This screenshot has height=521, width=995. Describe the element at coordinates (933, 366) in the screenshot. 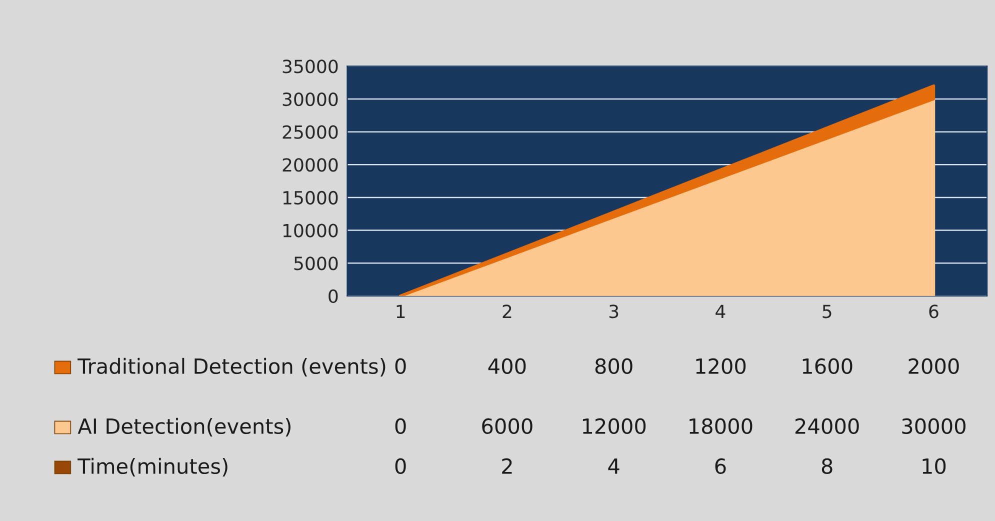

I see `data-label: 2000` at that location.